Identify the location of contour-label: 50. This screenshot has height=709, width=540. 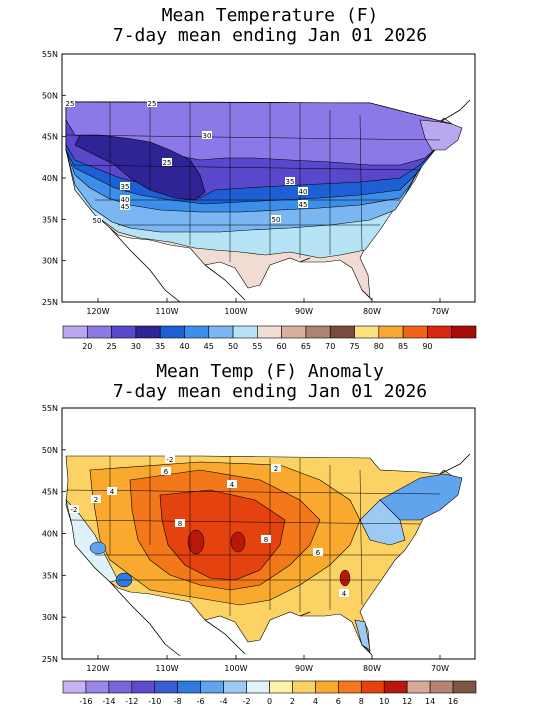
(97, 221).